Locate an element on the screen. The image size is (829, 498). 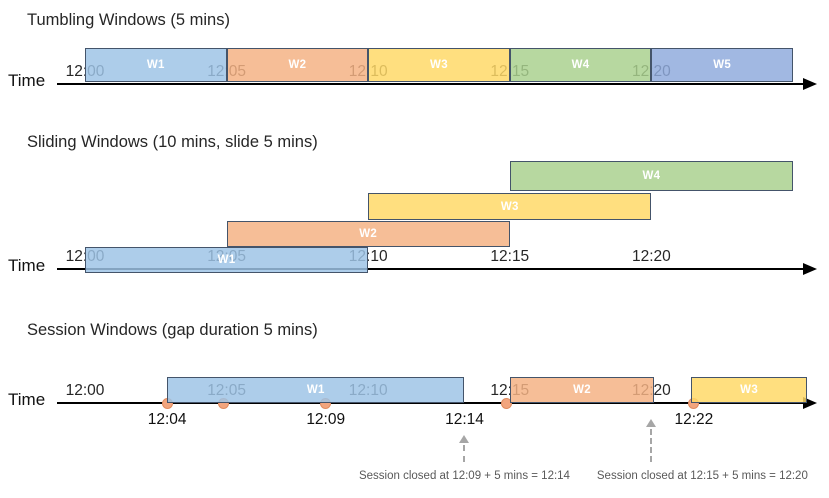
time-axis-session is located at coordinates (430, 403).